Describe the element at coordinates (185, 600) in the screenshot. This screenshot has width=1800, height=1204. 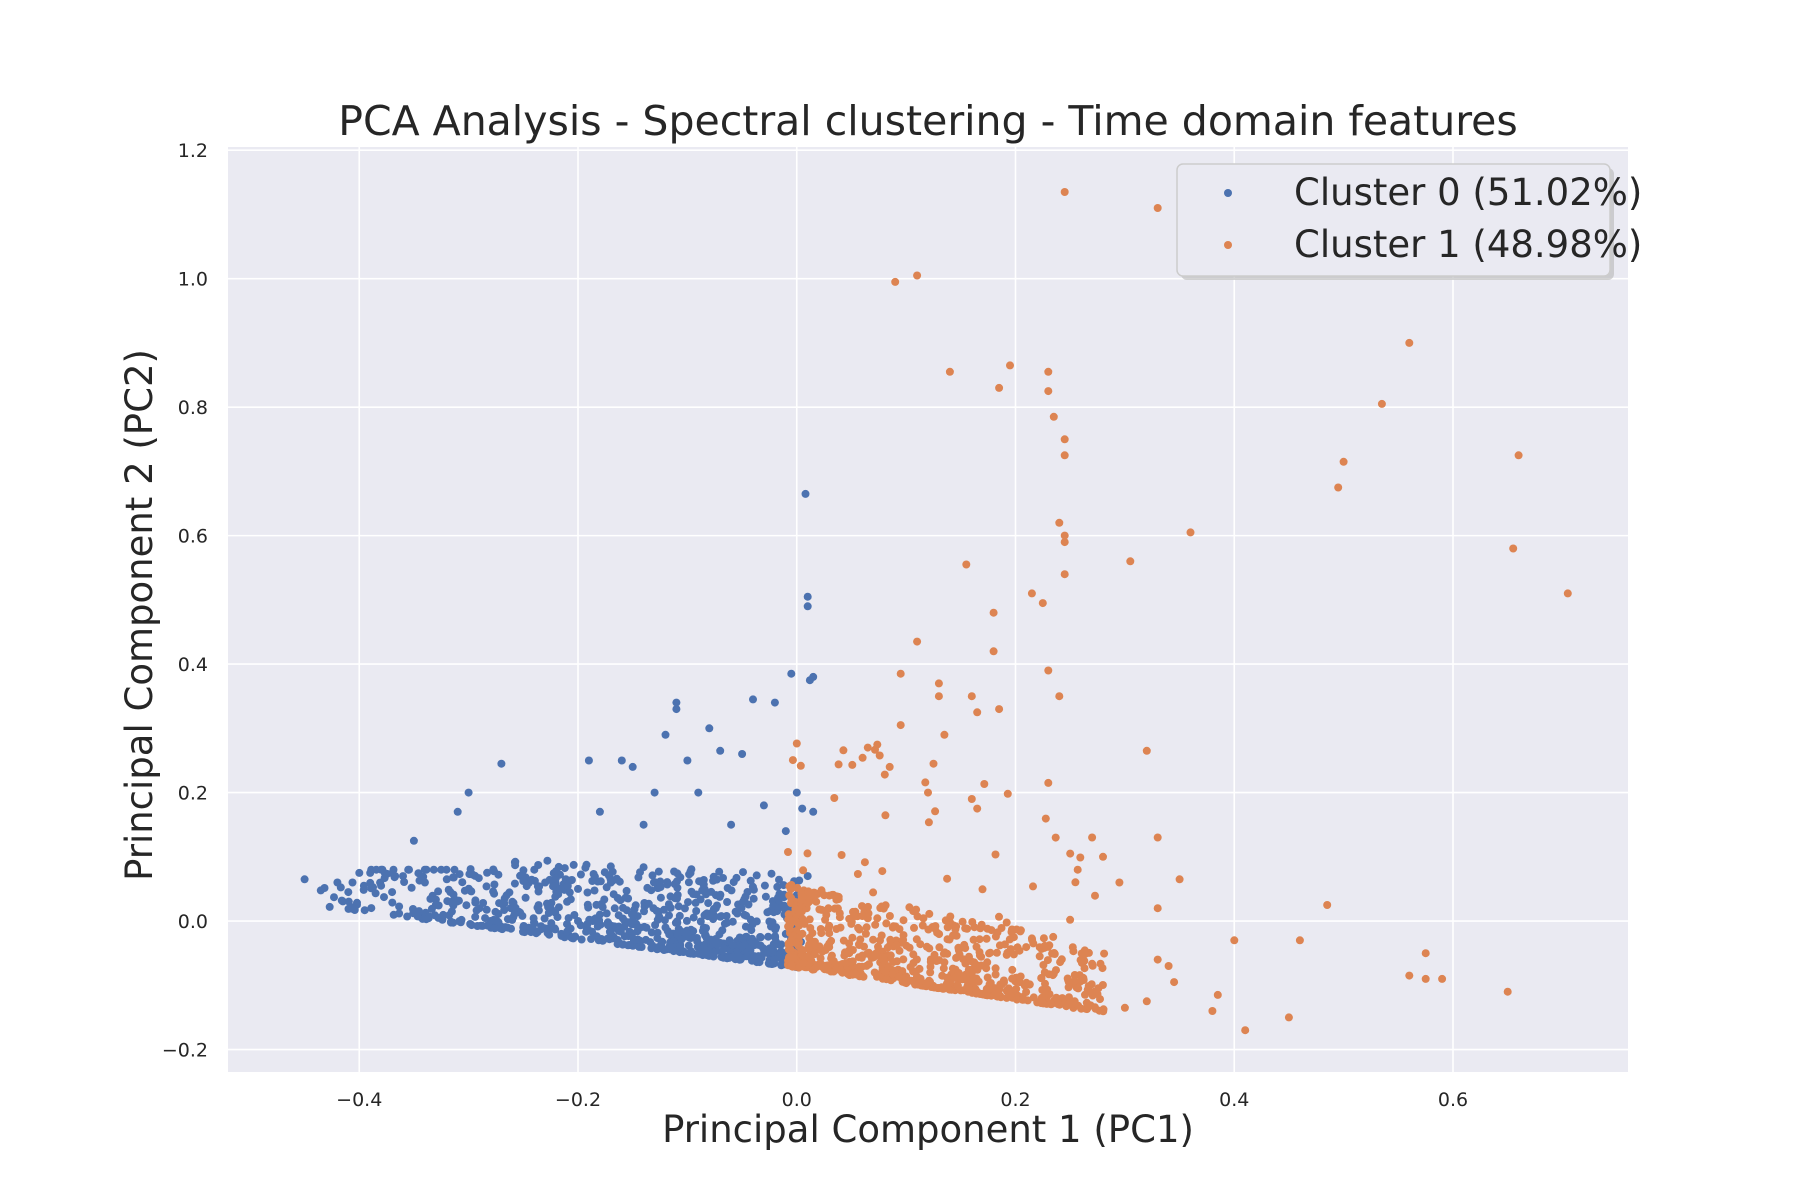
I see `y-axis-ticks: −0.2 0.0 0.2 0.4 0.6 0.8 1.0 1.2` at that location.